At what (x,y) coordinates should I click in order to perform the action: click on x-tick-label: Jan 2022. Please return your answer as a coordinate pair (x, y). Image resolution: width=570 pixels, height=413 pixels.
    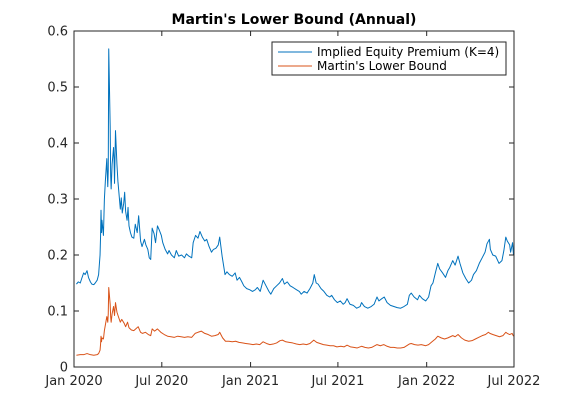
    Looking at the image, I should click on (426, 381).